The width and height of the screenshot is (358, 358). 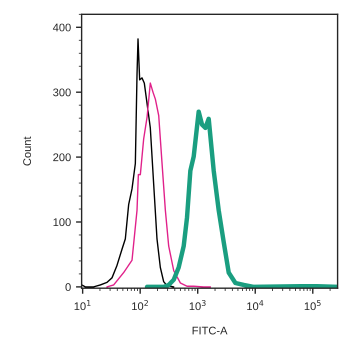 I want to click on x-tick-label: 10$^{4}$, so click(x=255, y=305).